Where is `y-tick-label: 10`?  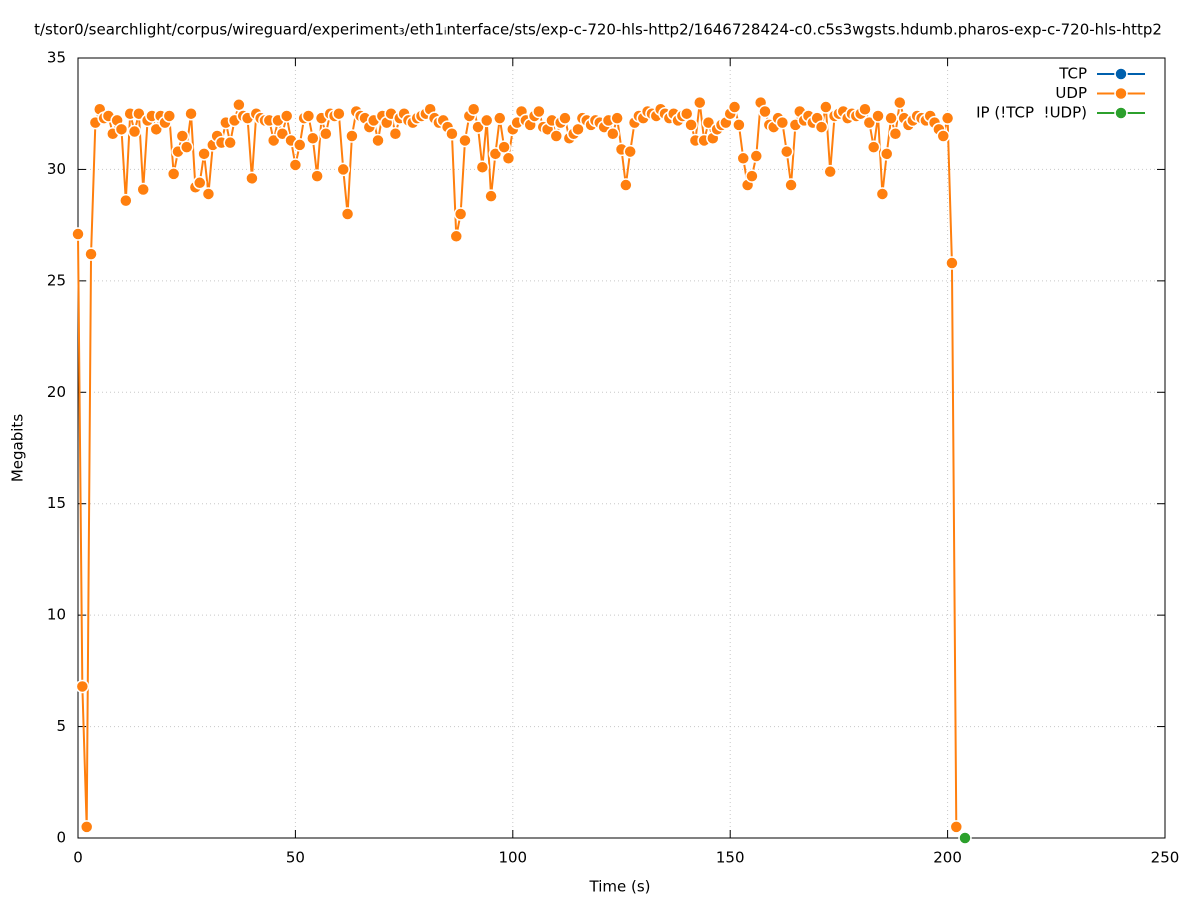 y-tick-label: 10 is located at coordinates (56, 615).